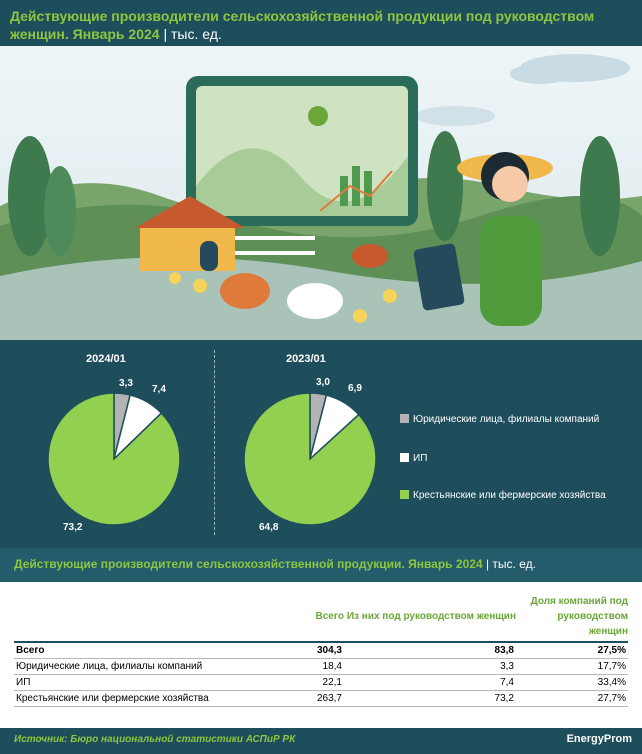 The image size is (642, 754). What do you see at coordinates (139, 617) in the screenshot?
I see `table-header-name` at bounding box center [139, 617].